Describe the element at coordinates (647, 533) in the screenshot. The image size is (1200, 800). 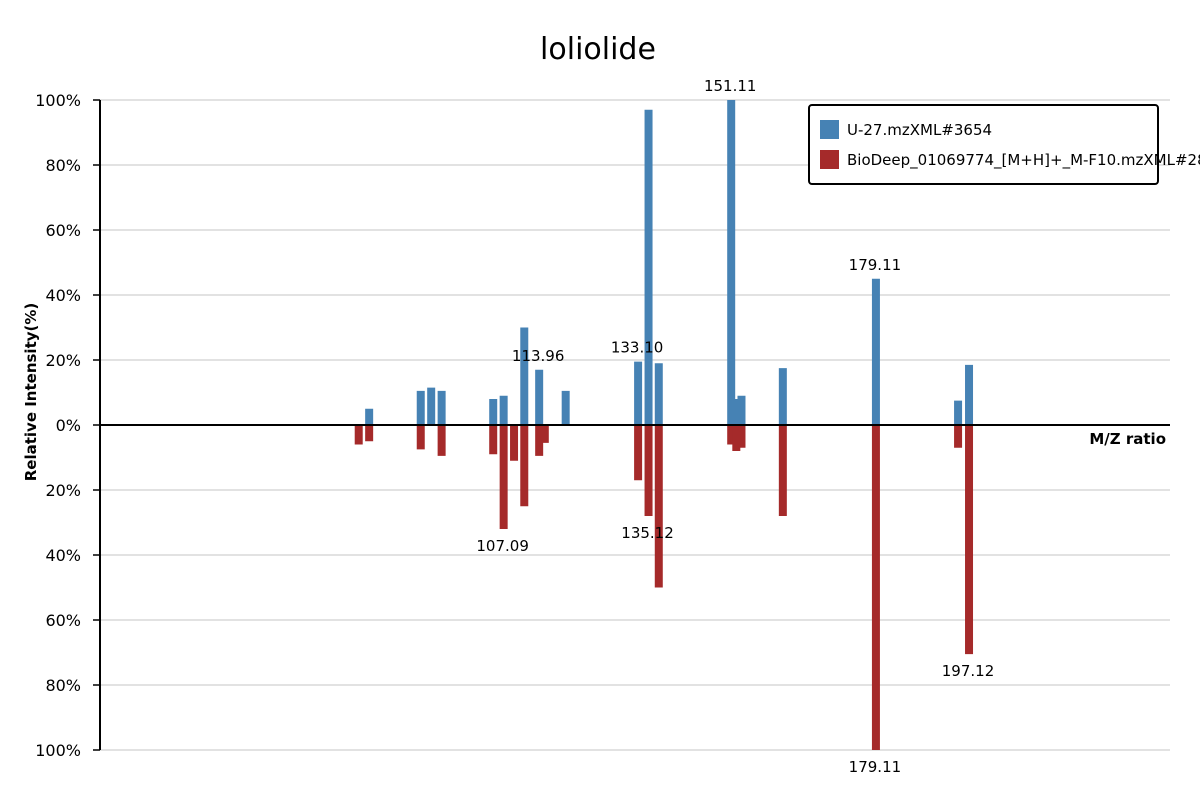
I see `peak-label-bottom: 135.12` at that location.